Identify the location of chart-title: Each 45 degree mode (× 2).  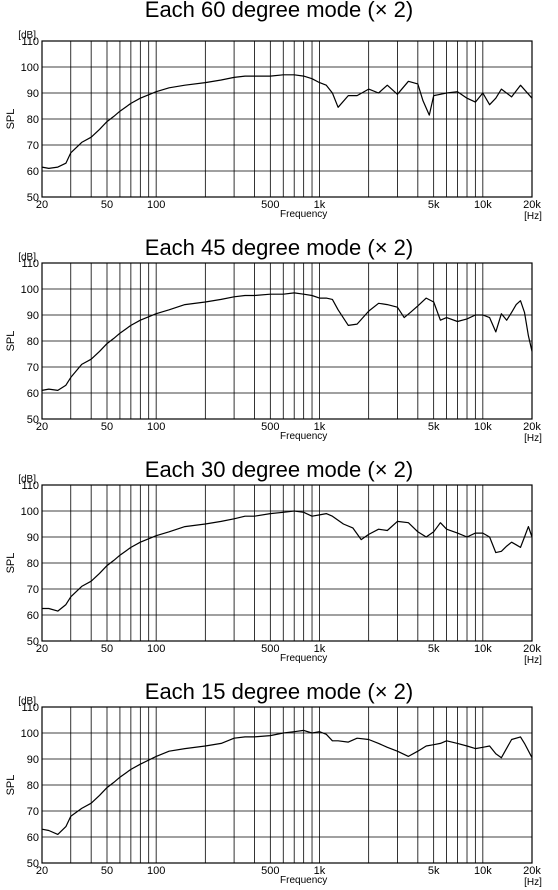
(279, 247).